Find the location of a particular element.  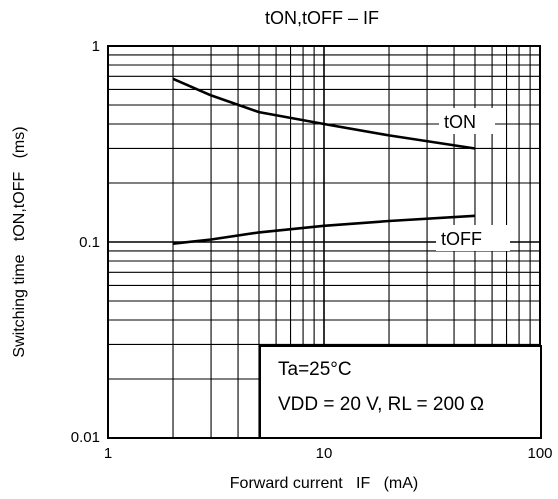

condition-circuit: VDD = 20 V, RL = 200 Ω is located at coordinates (381, 404).